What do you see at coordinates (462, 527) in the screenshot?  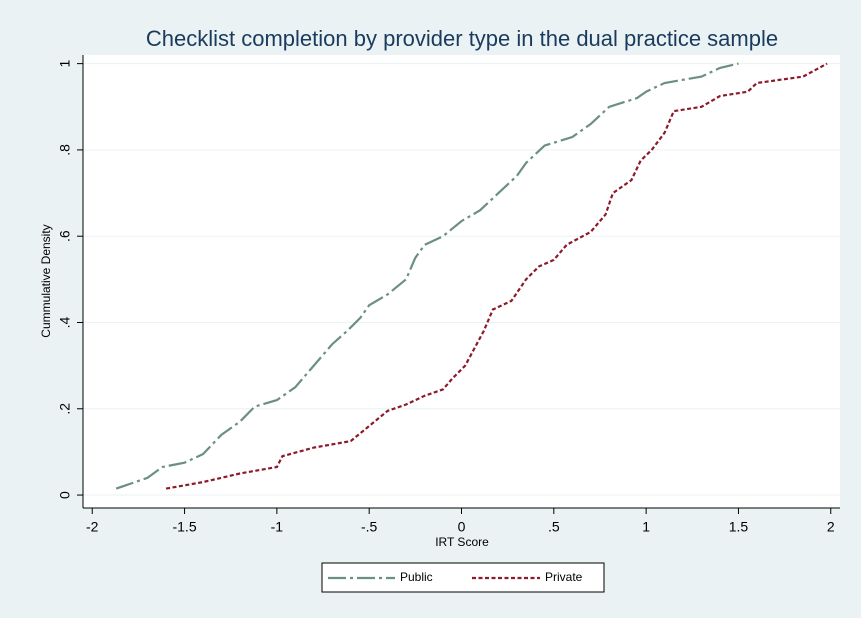 I see `x-tick-label: 0` at bounding box center [462, 527].